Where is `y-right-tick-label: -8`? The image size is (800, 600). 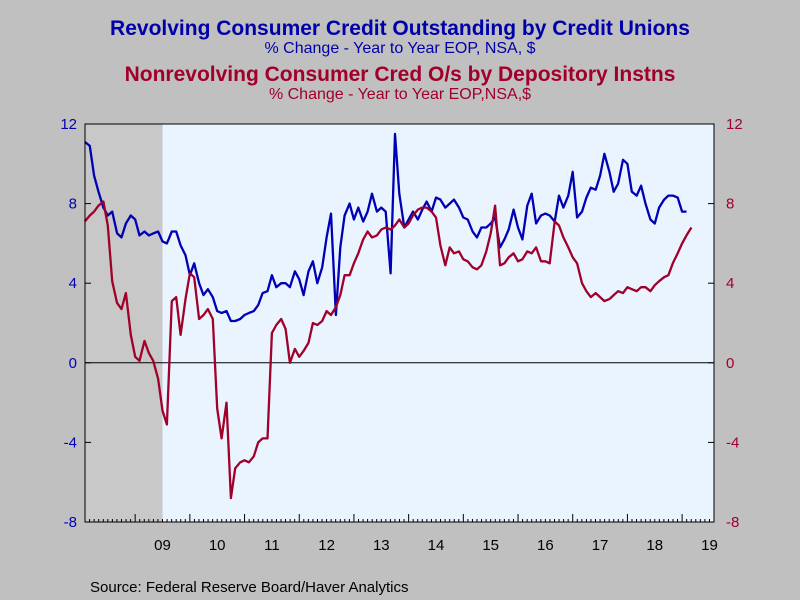
y-right-tick-label: -8 is located at coordinates (732, 522).